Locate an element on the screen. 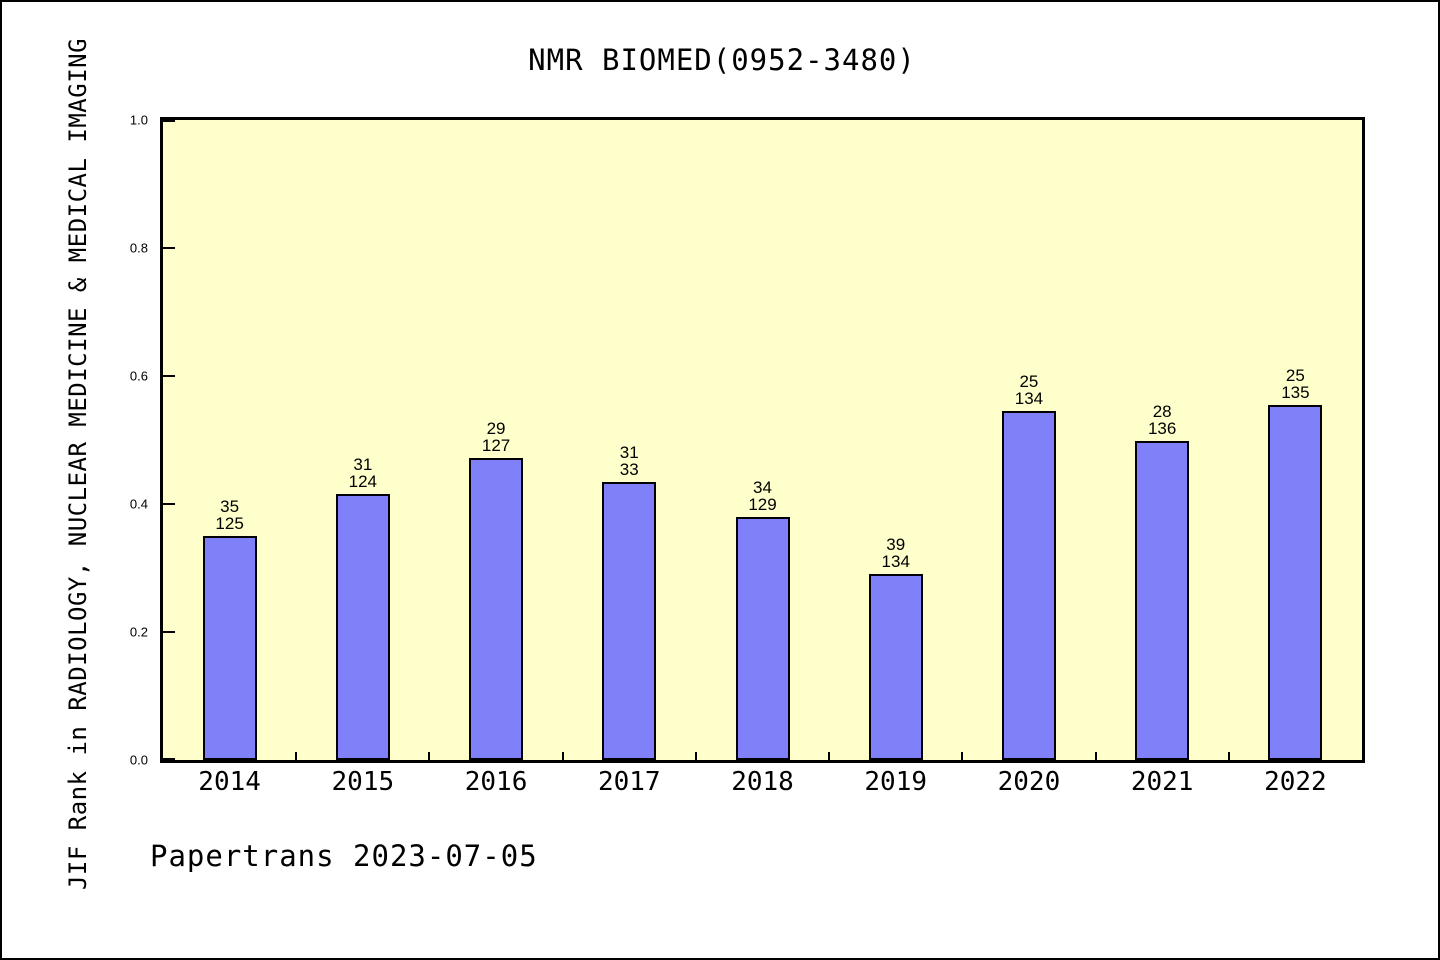  x-tick-label-2015: 2015 is located at coordinates (363, 782).